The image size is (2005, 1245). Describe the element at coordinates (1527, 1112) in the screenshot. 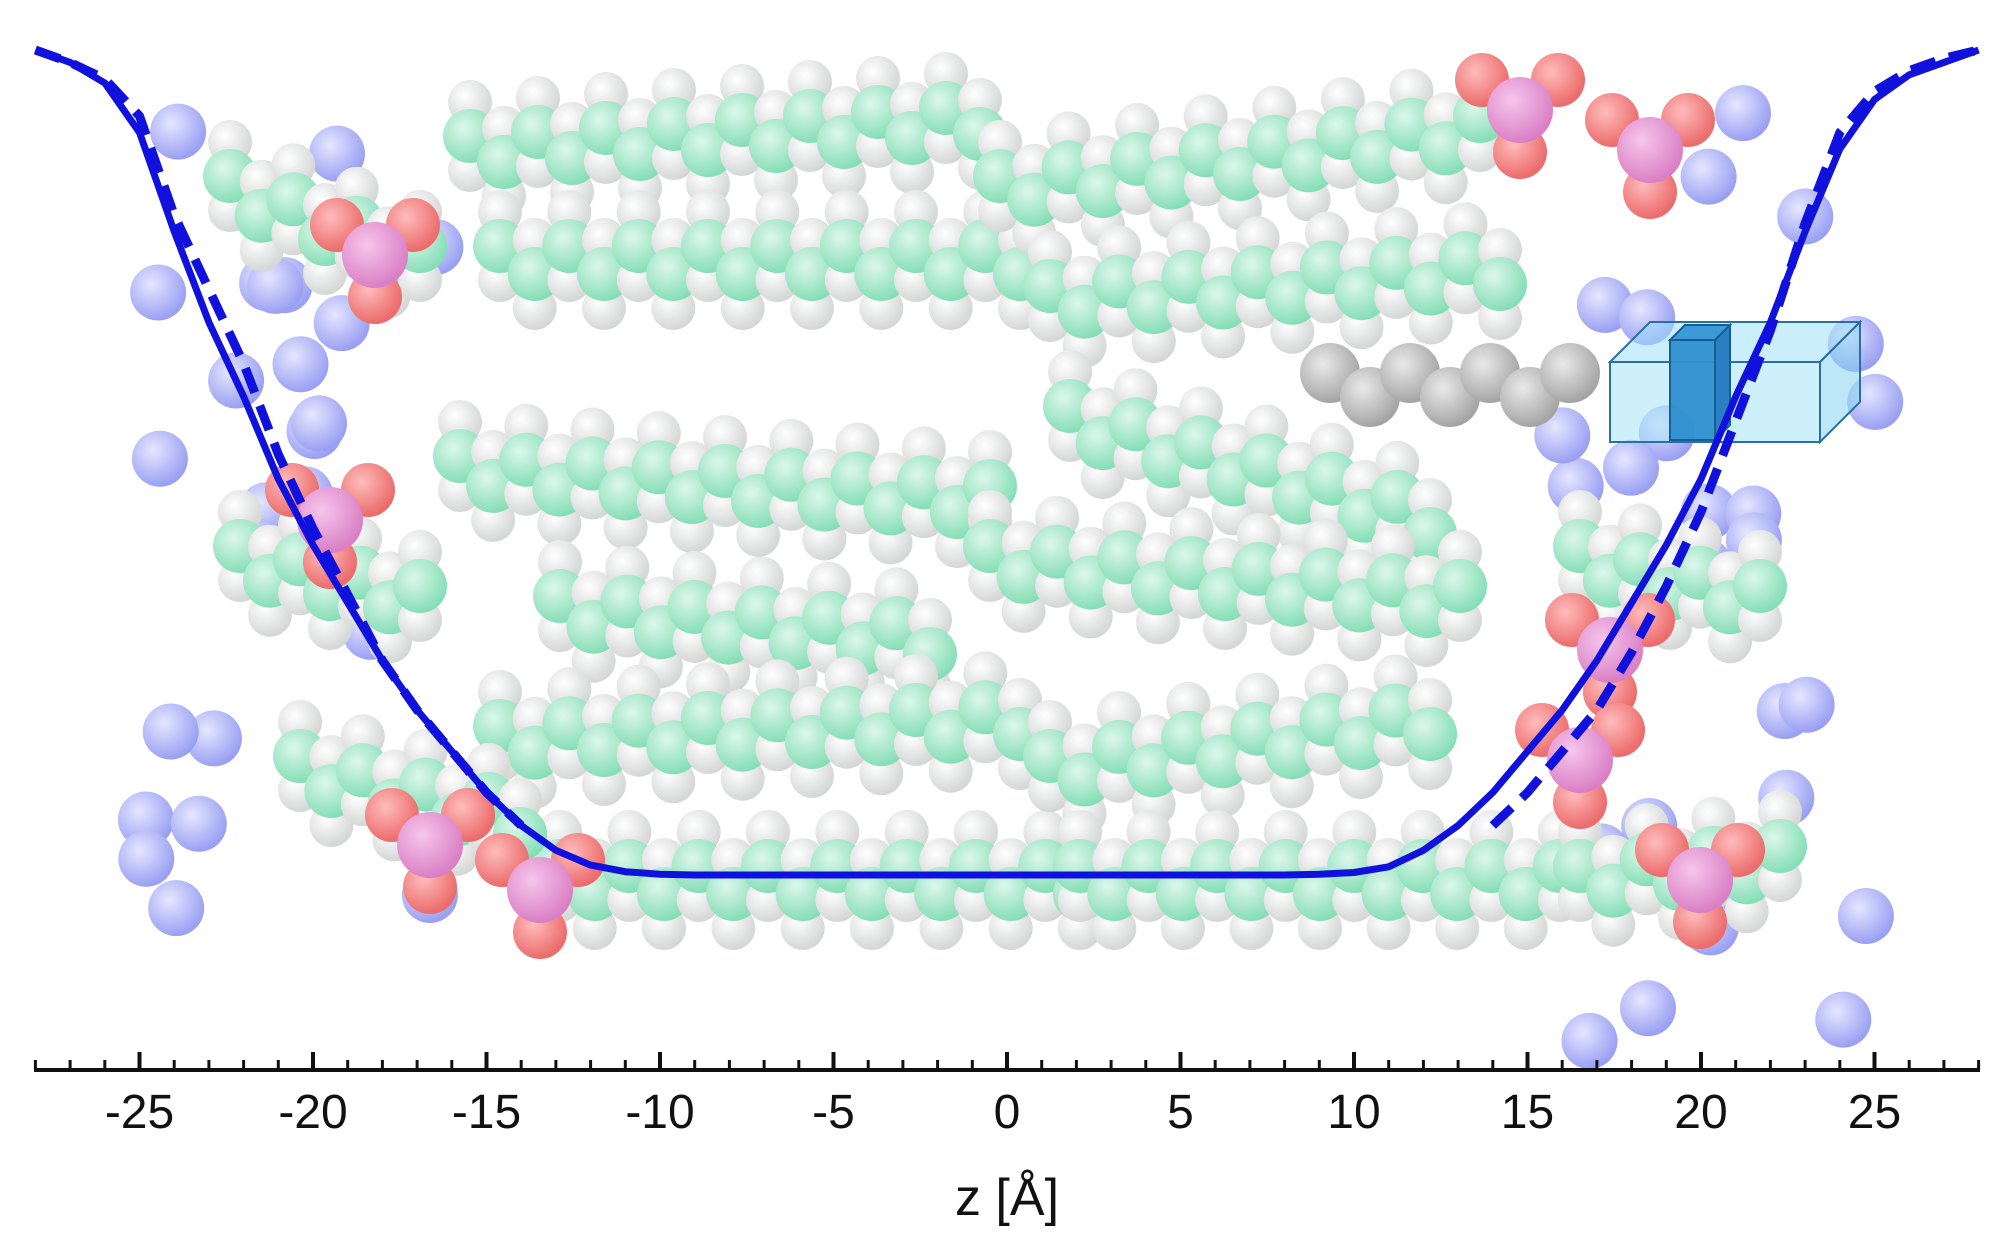

I see `x-tick-label: 15` at that location.